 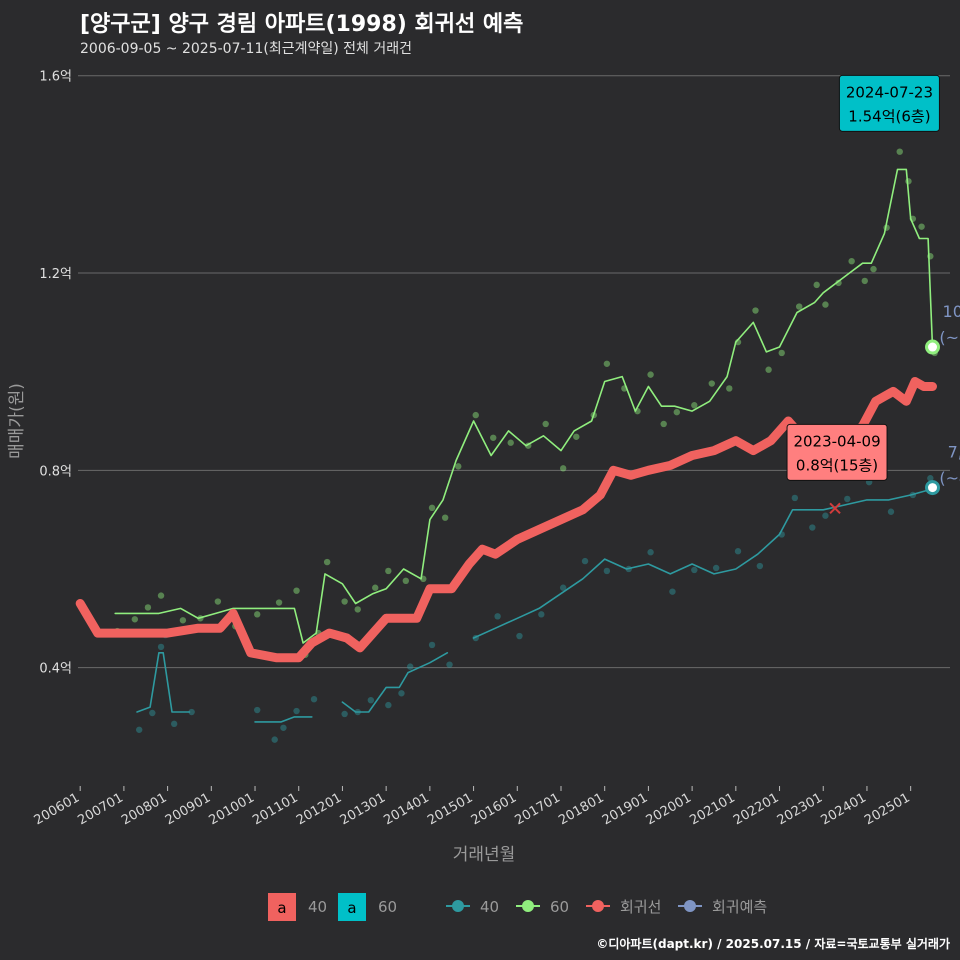 I want to click on annotation-2023-04-09: 2023-04-09 0.8억(15층), so click(x=837, y=469).